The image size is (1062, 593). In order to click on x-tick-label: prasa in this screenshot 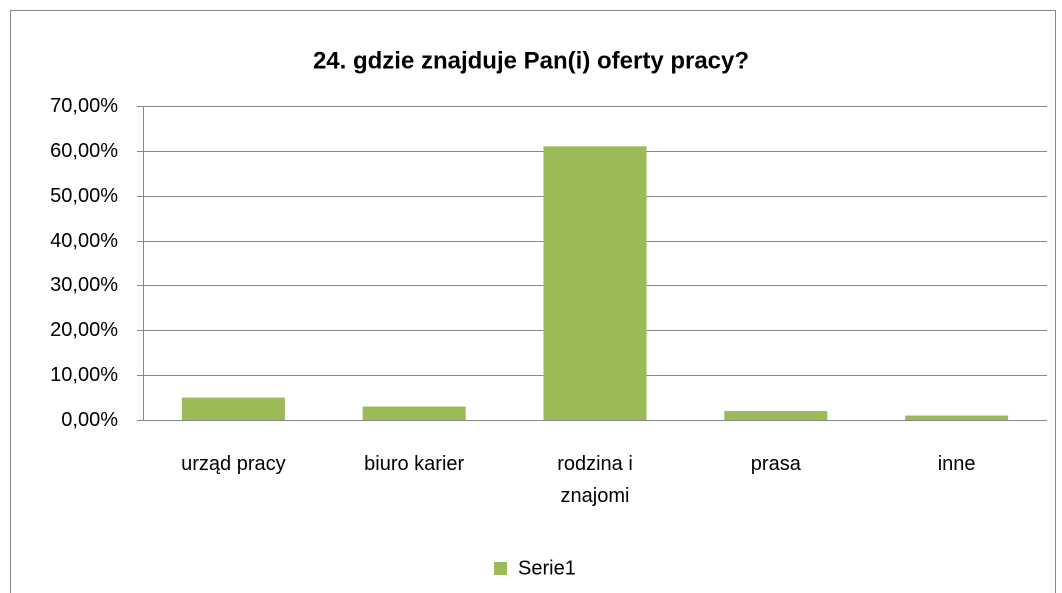, I will do `click(775, 464)`.